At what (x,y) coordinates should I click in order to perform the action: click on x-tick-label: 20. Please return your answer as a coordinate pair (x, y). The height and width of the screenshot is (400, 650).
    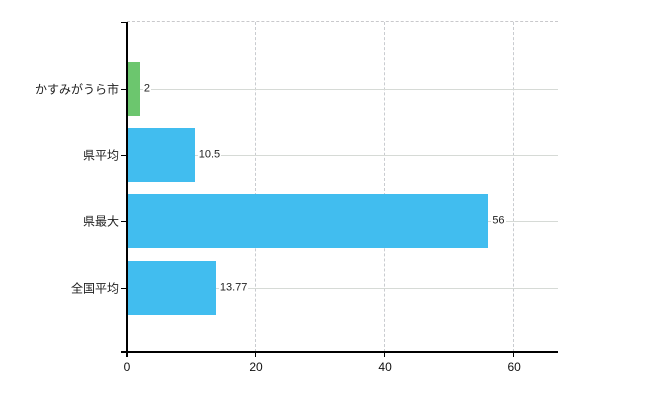
    Looking at the image, I should click on (256, 367).